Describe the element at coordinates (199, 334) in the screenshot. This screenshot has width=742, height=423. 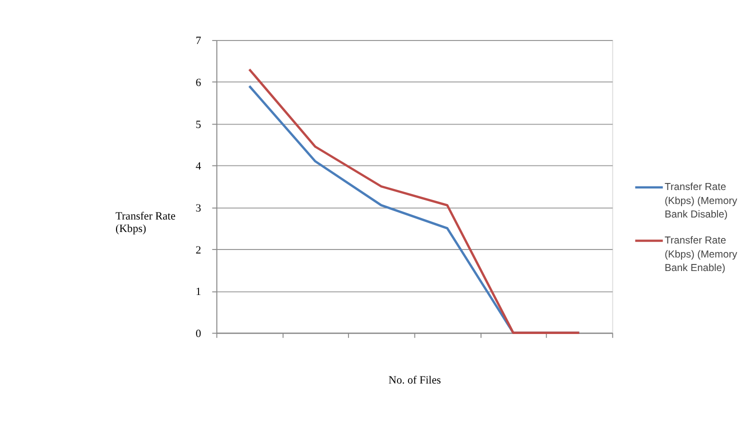
I see `y-tick-label: 0` at that location.